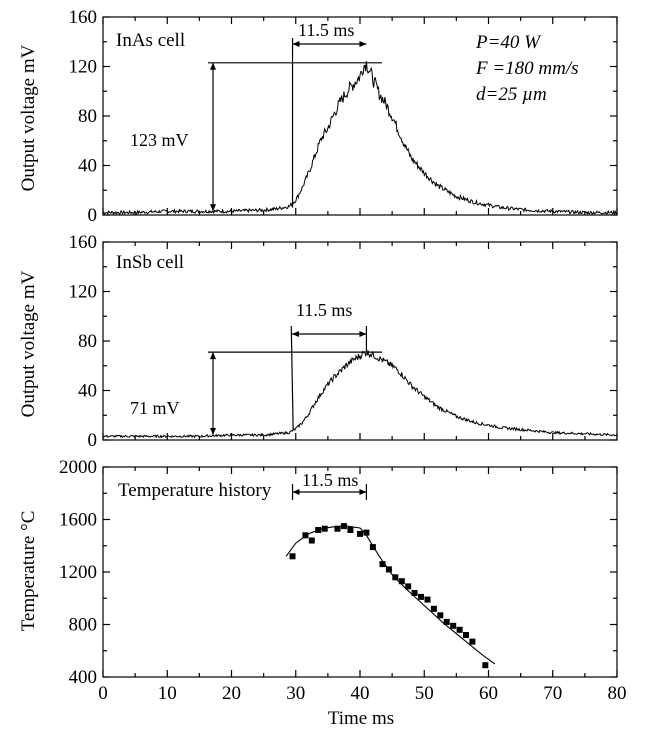  What do you see at coordinates (28, 343) in the screenshot?
I see `y-axis-label-middle: Output voltage mV` at bounding box center [28, 343].